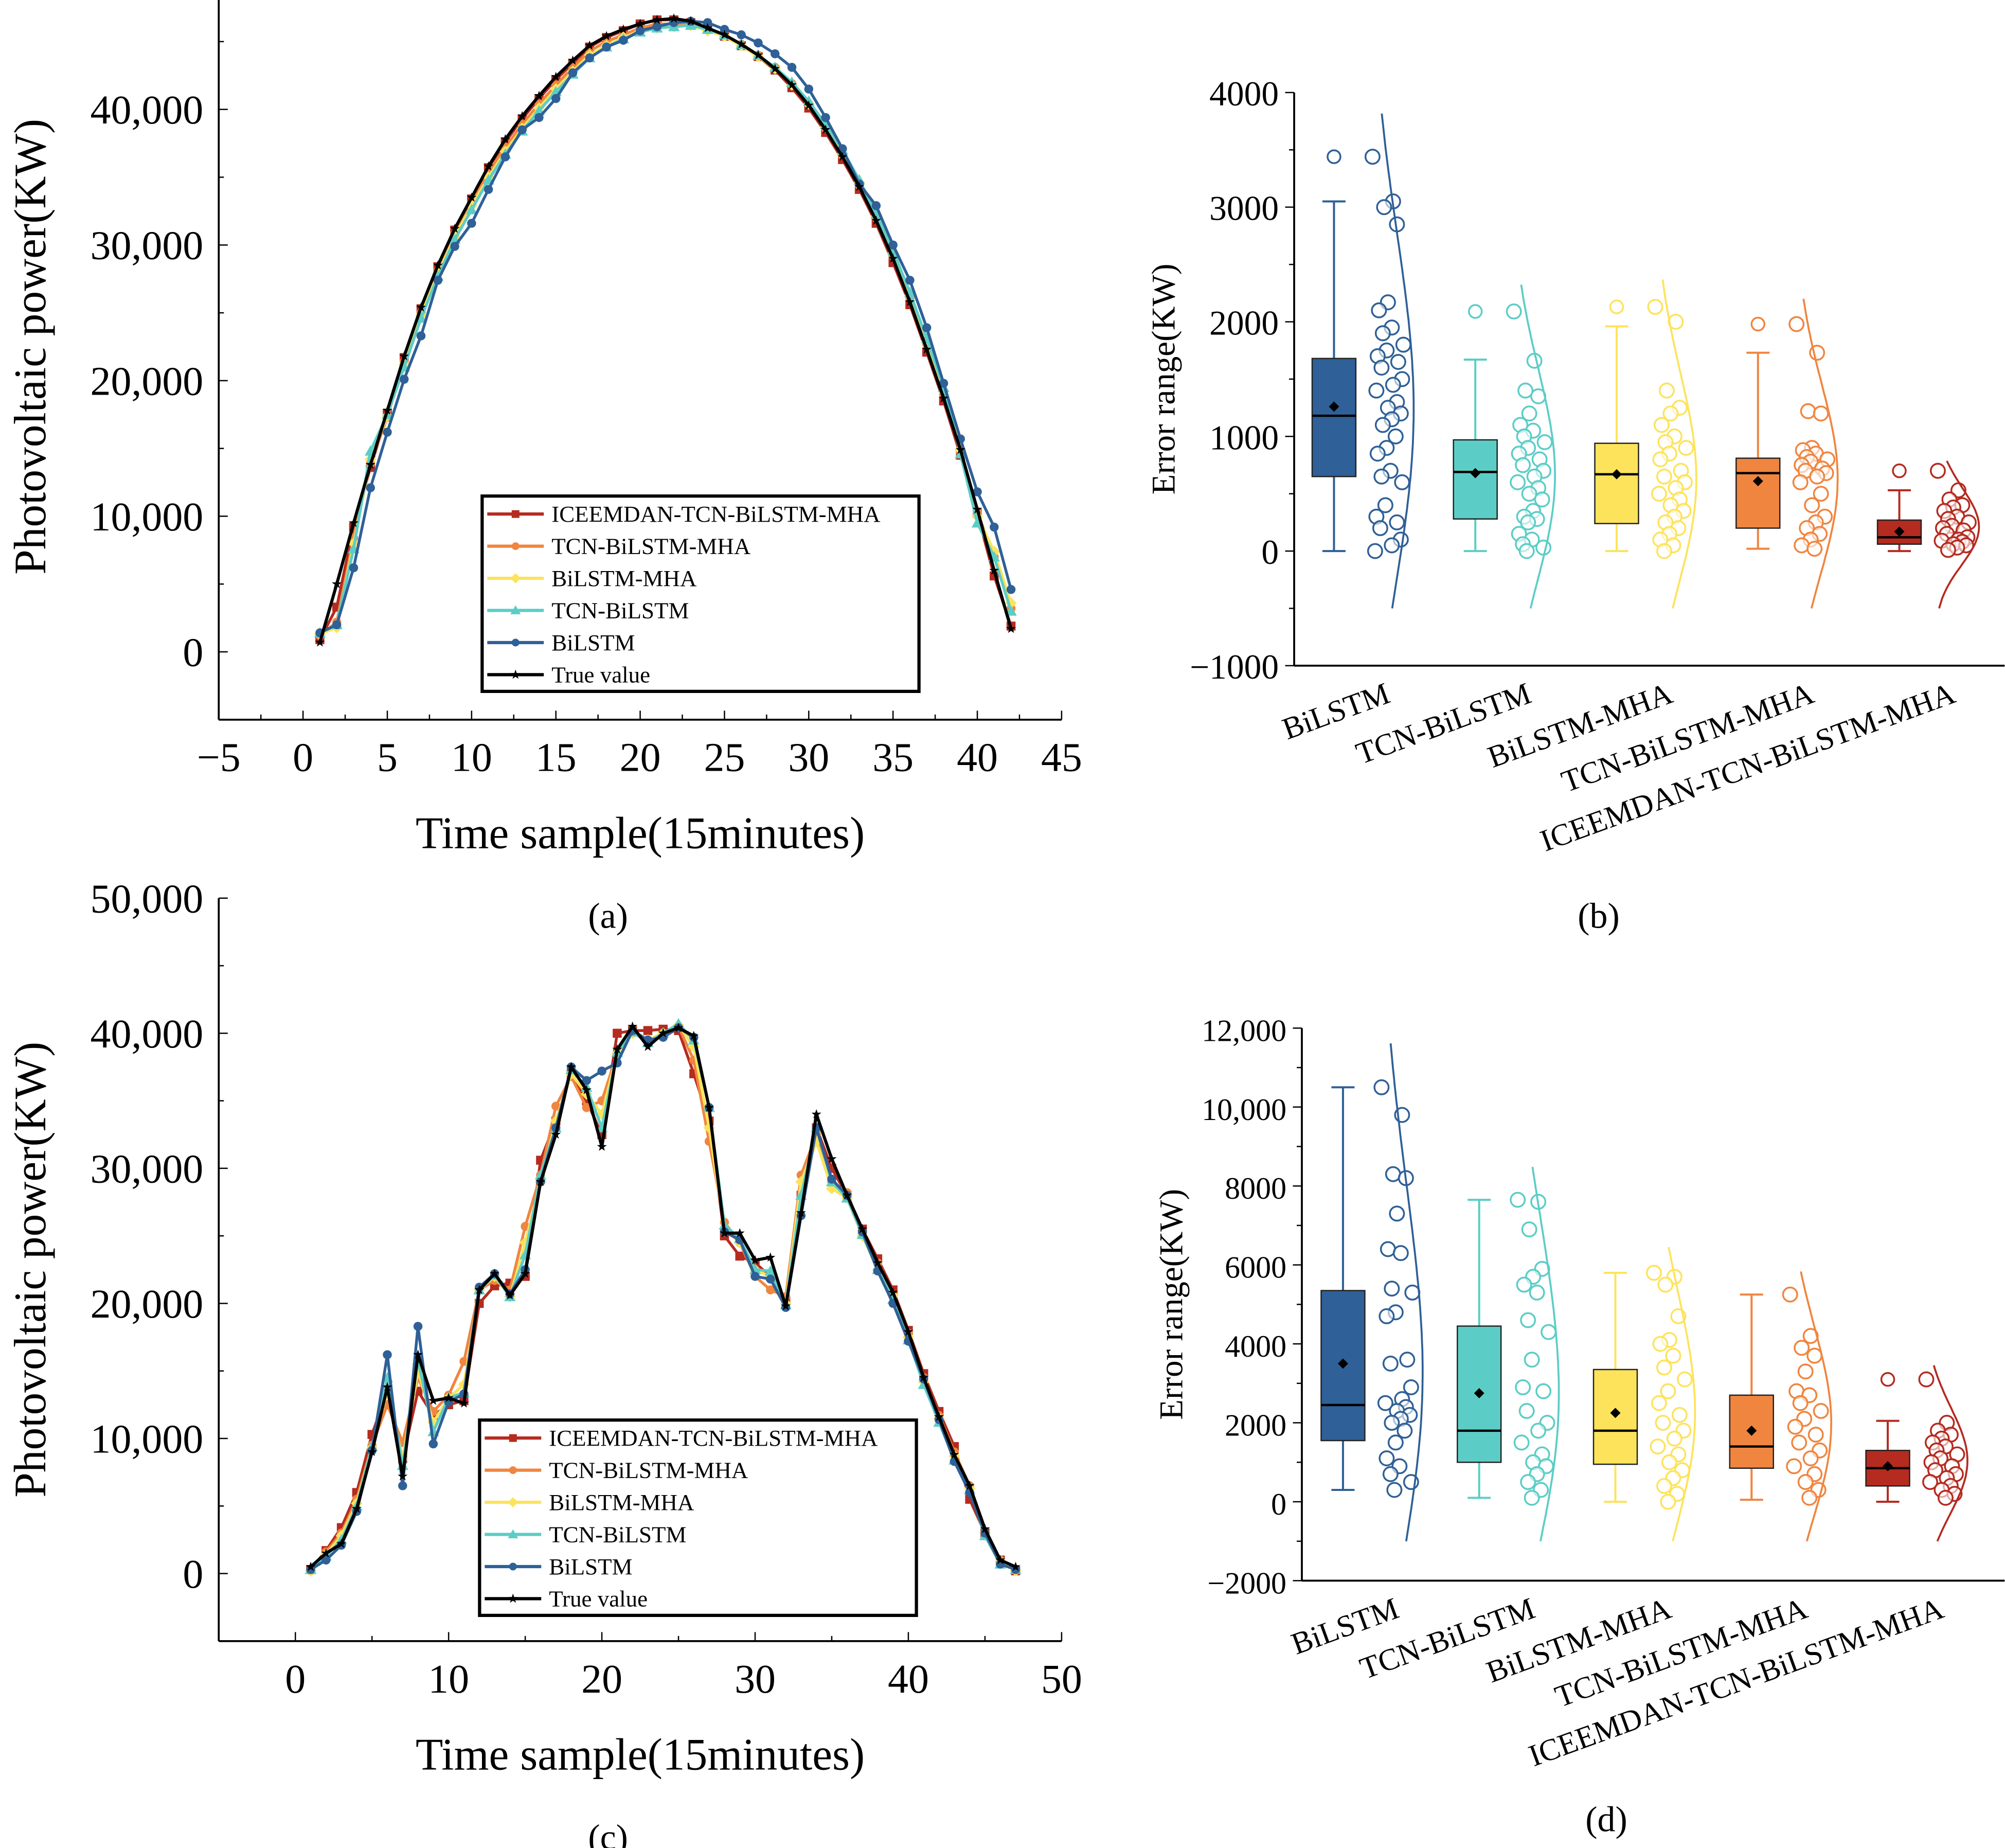  I want to click on y-tick-label: 2000, so click(1255, 1426).